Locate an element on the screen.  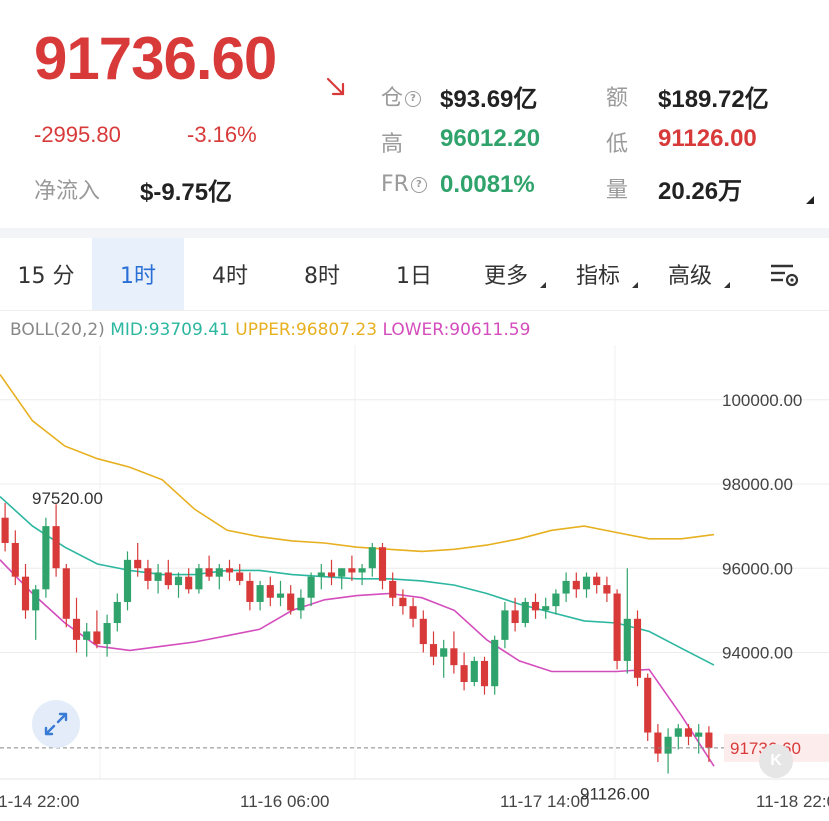
tab-label: 指标 is located at coordinates (597, 276).